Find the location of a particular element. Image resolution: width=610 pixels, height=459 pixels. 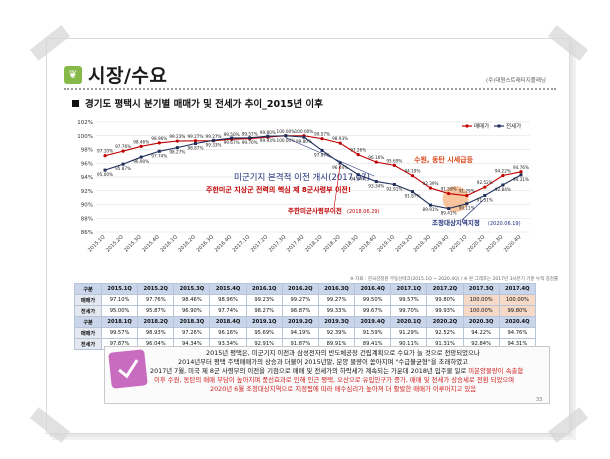

data-label: 91.31% is located at coordinates (485, 199).